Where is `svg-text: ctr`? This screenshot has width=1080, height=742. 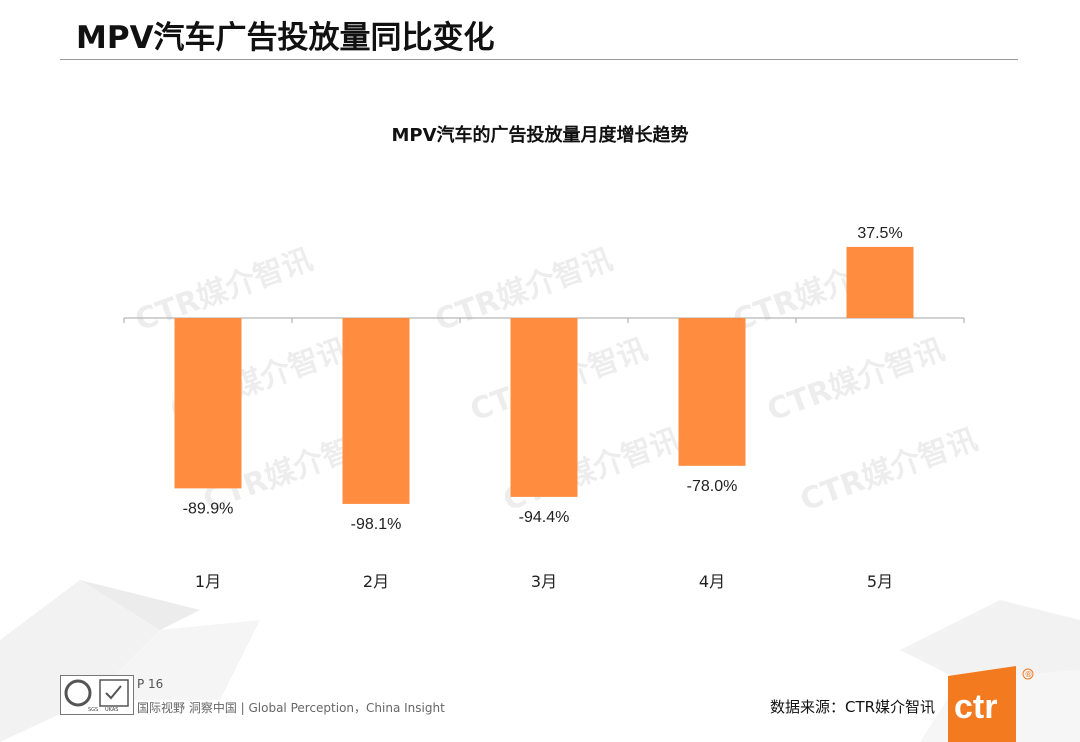 svg-text: ctr is located at coordinates (975, 707).